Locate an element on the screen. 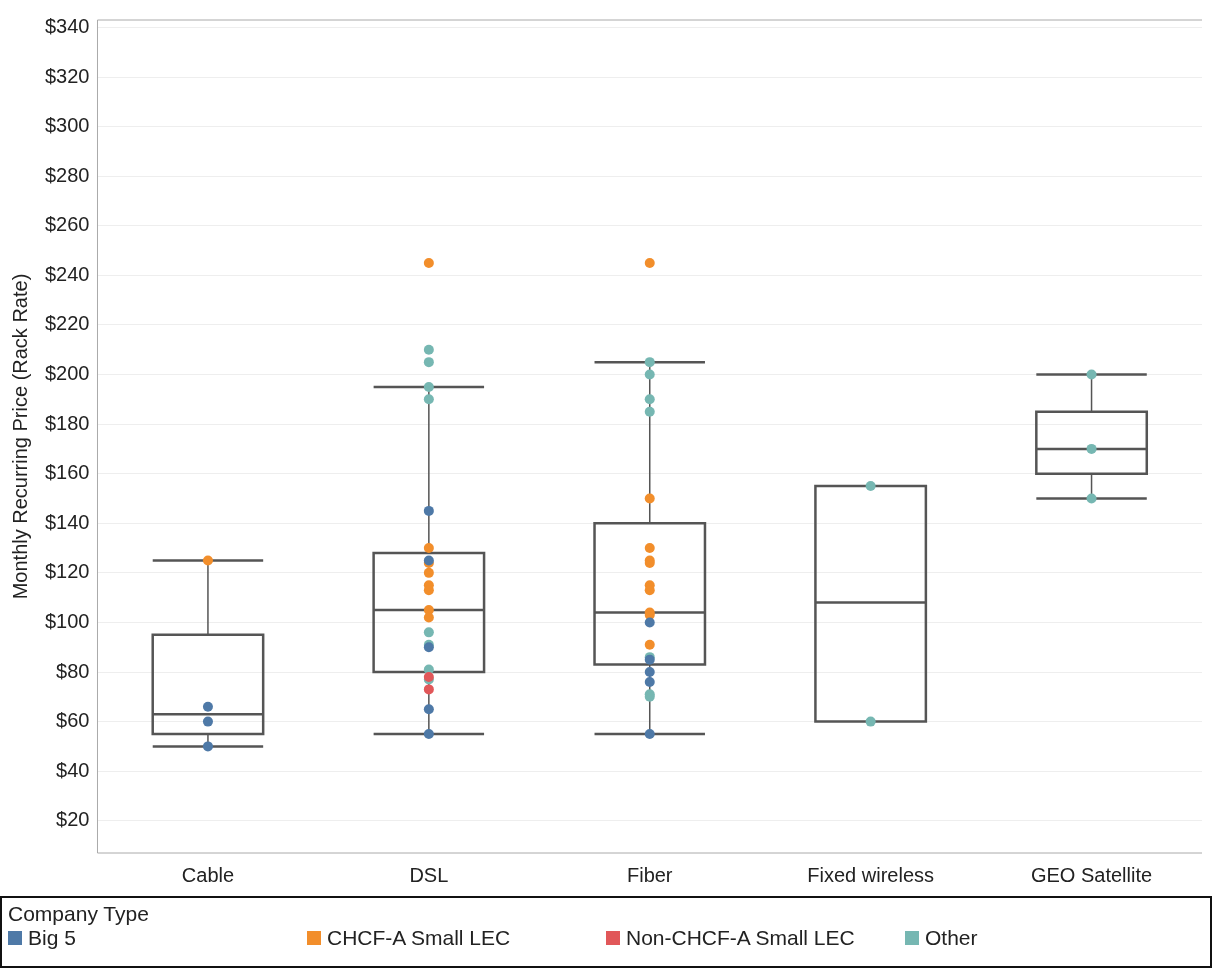  y-axis-title: Monthly Recurring Price (Rack Rate) is located at coordinates (19, 436).